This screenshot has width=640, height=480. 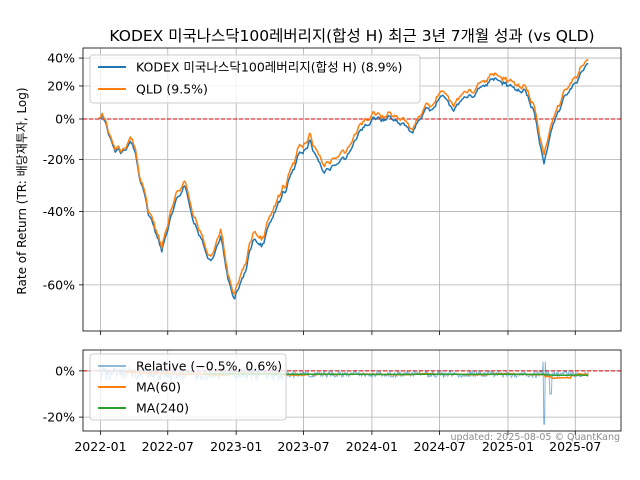 What do you see at coordinates (65, 118) in the screenshot?
I see `top-ytick-label-3: 0%` at bounding box center [65, 118].